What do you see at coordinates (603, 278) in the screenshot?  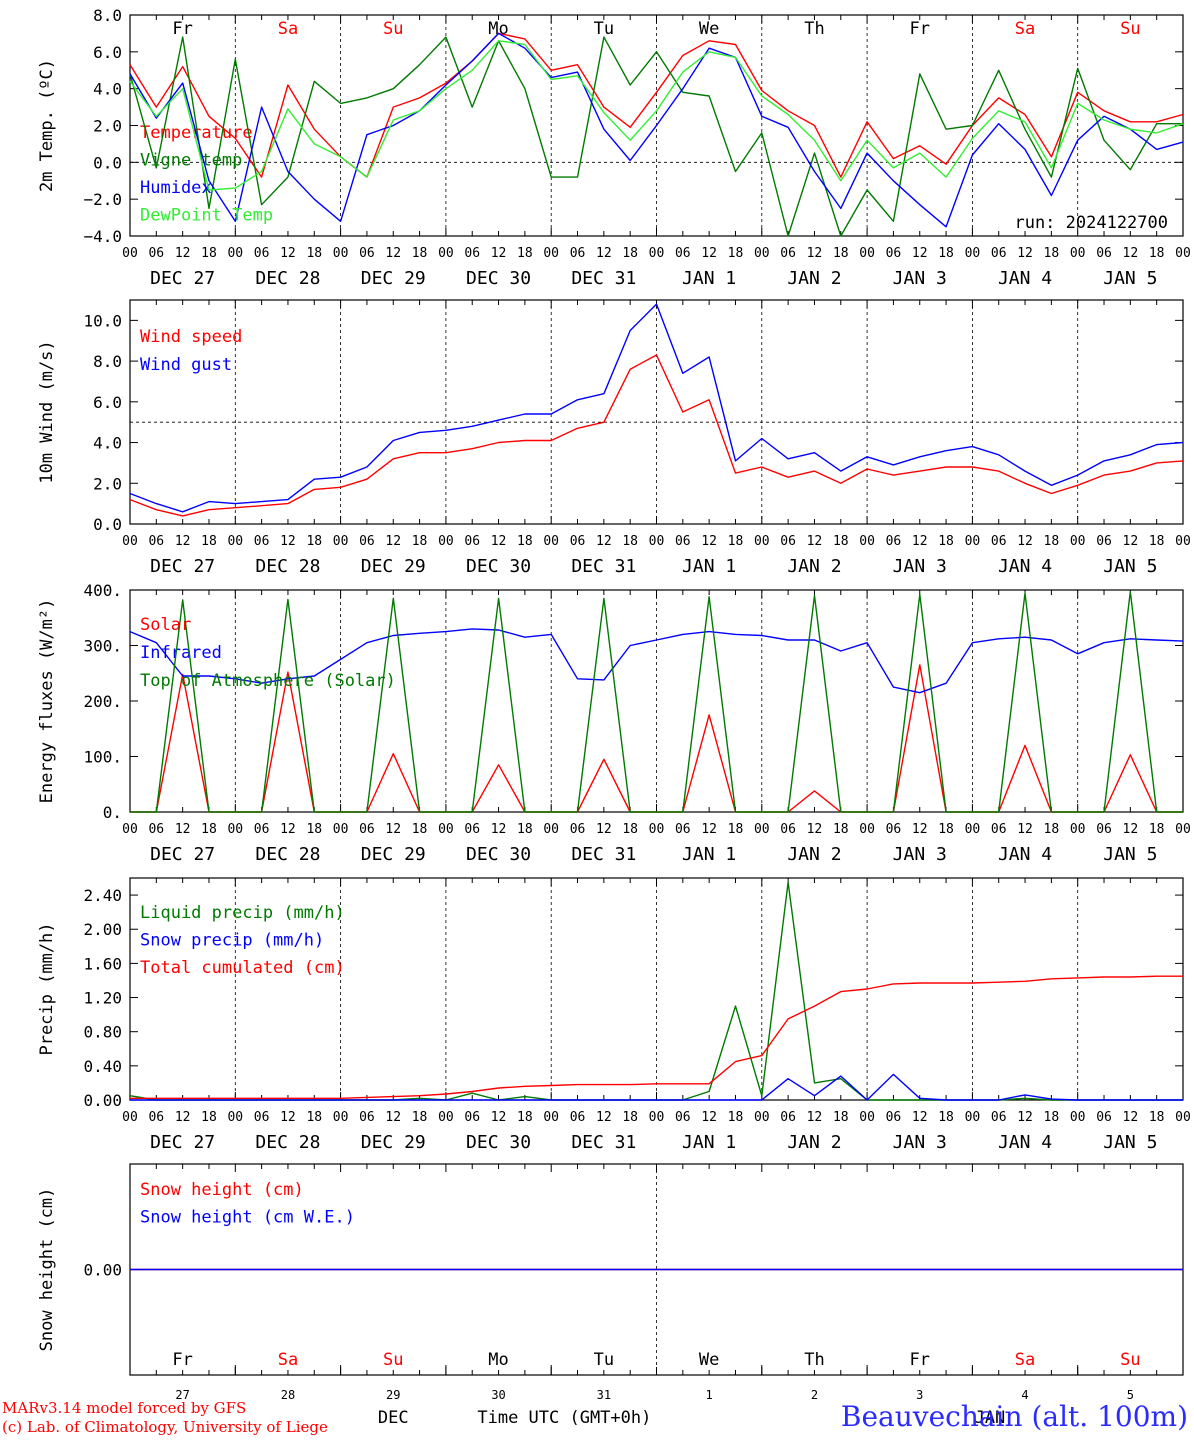 I see `date-label: DEC 31` at bounding box center [603, 278].